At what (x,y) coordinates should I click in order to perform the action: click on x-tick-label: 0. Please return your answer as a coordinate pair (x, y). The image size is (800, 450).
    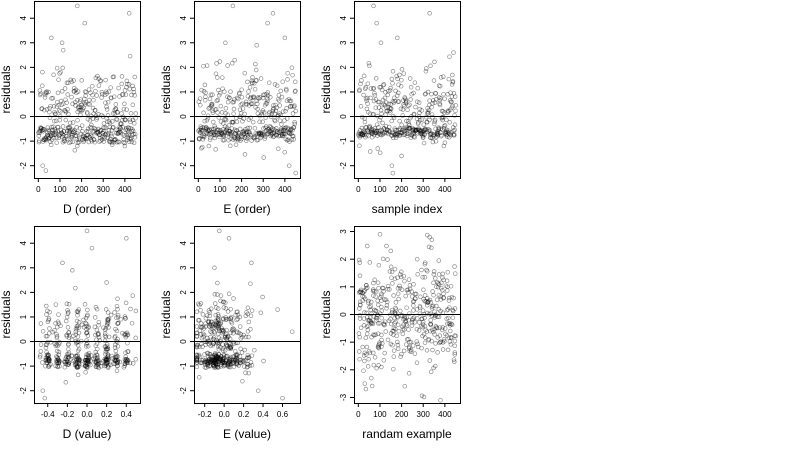
    Looking at the image, I should click on (358, 414).